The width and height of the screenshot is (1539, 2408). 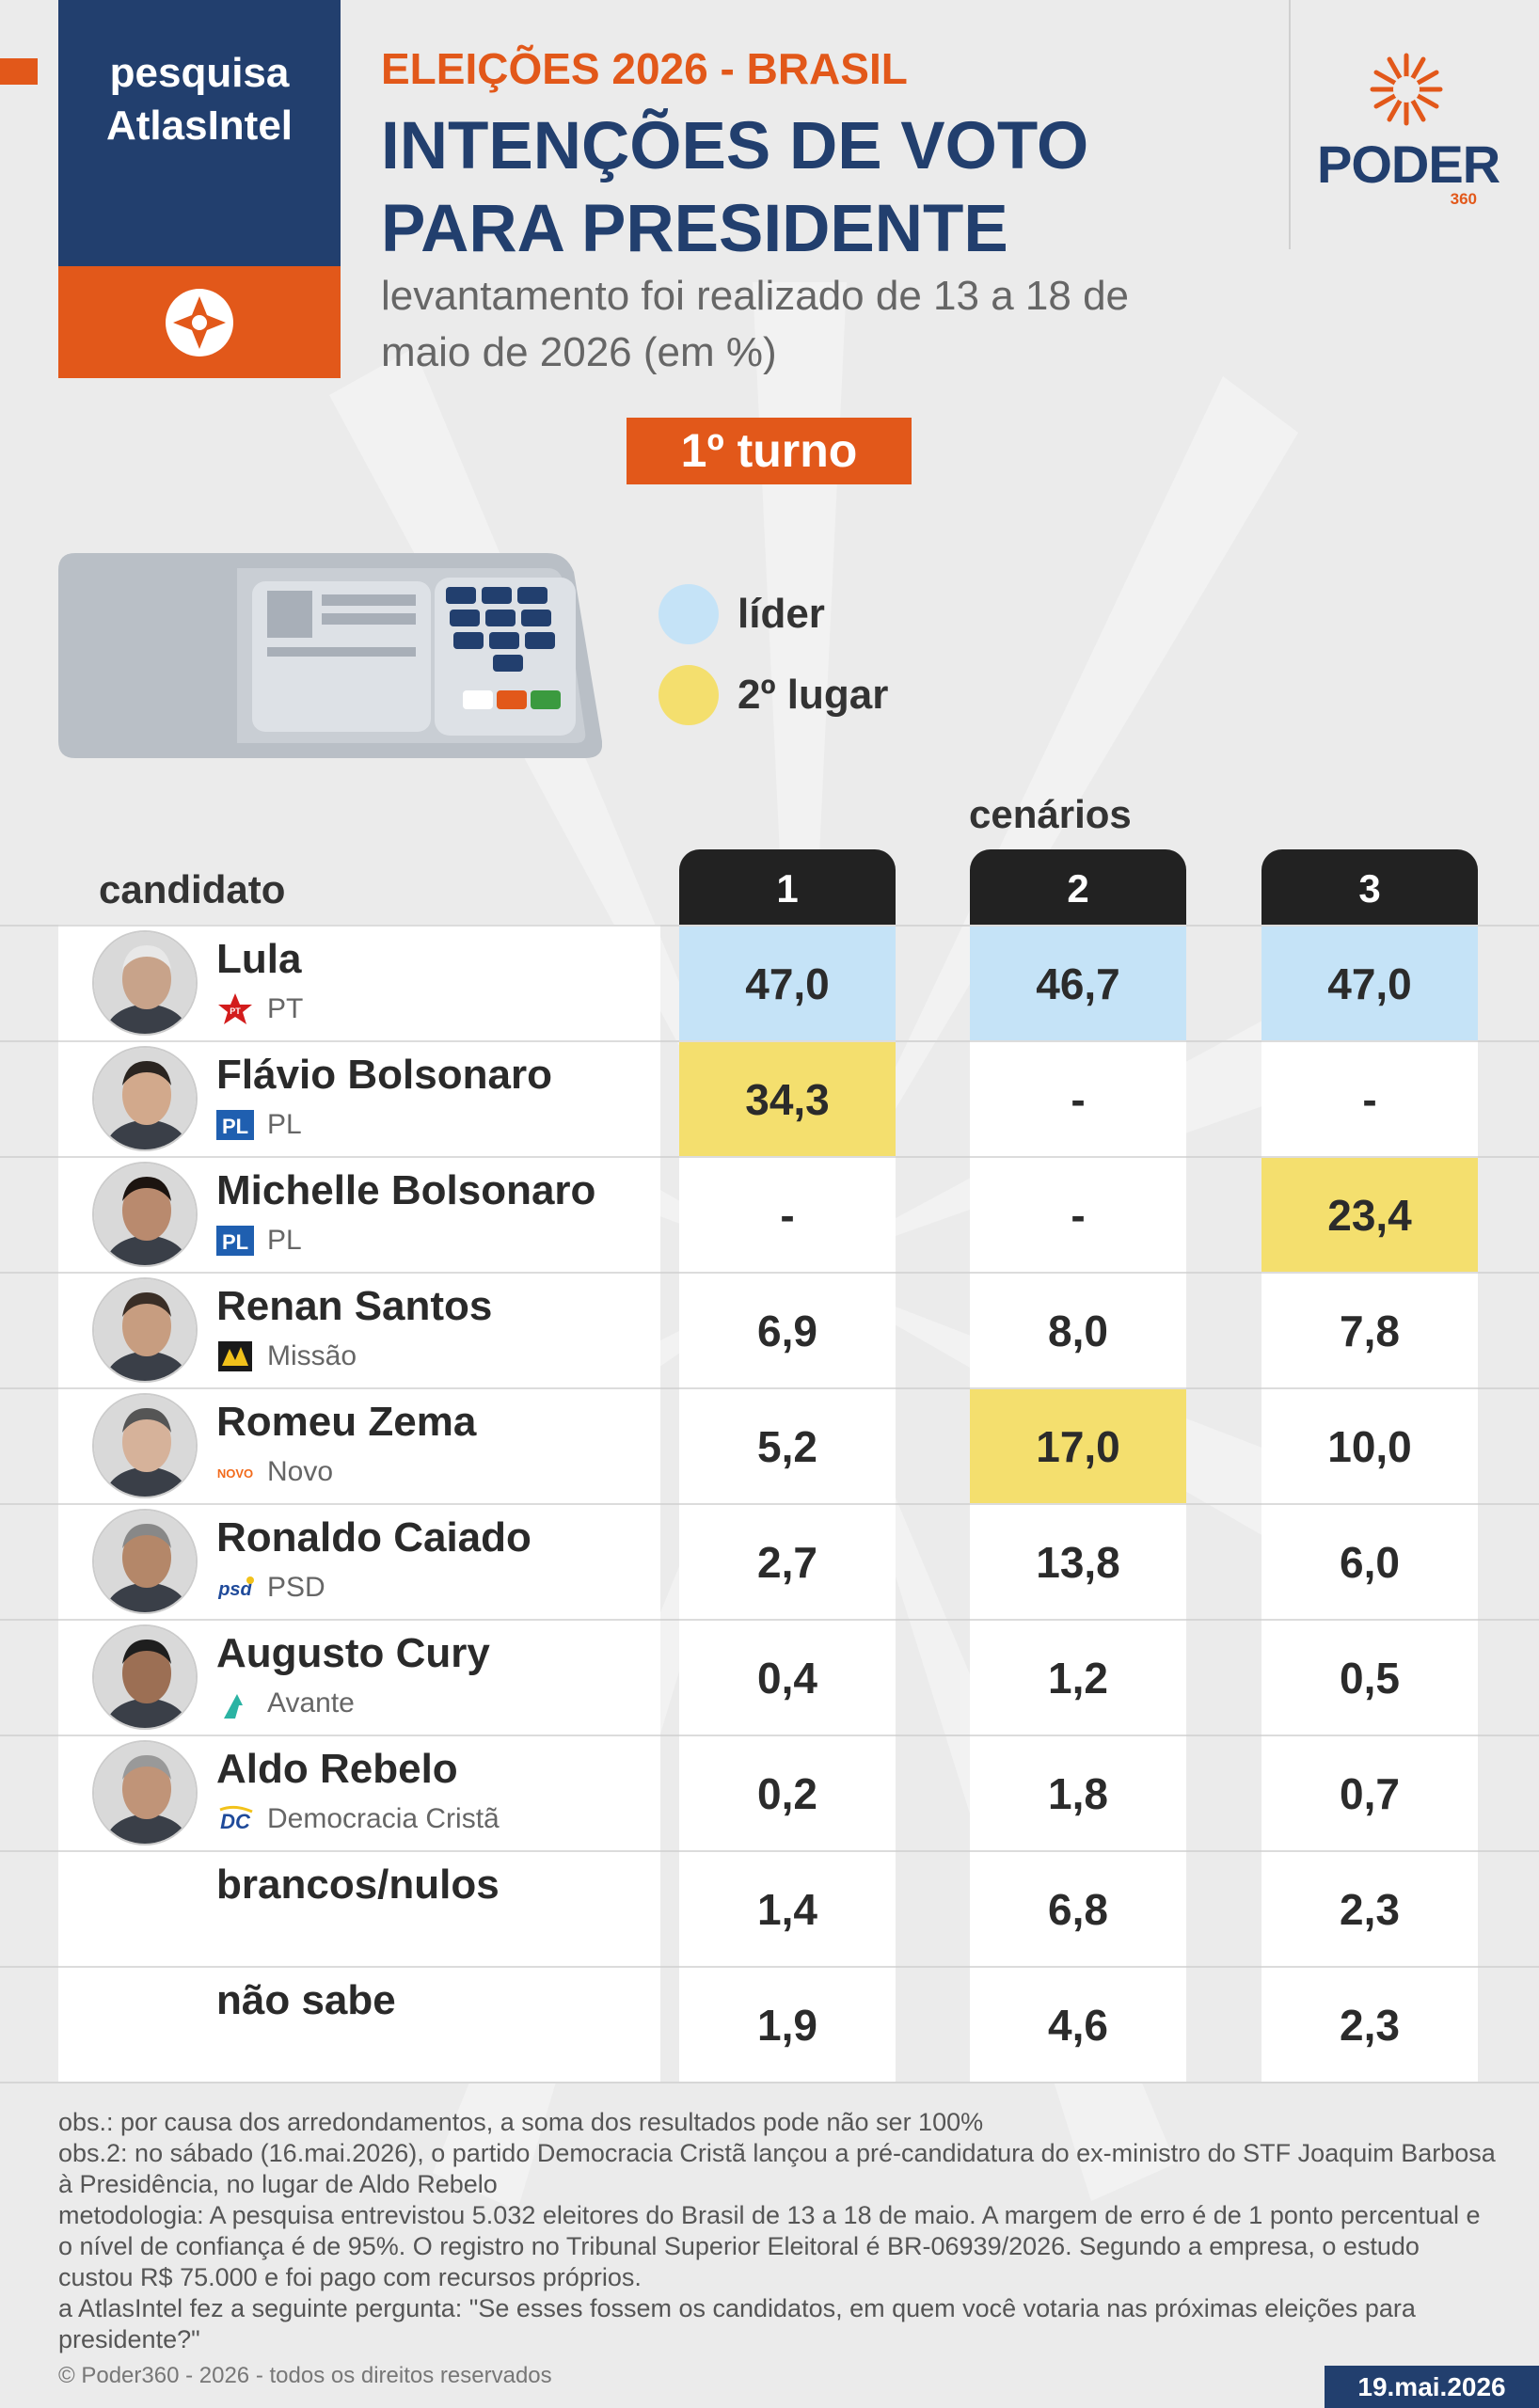 I want to click on party-logo: PT, so click(x=235, y=1009).